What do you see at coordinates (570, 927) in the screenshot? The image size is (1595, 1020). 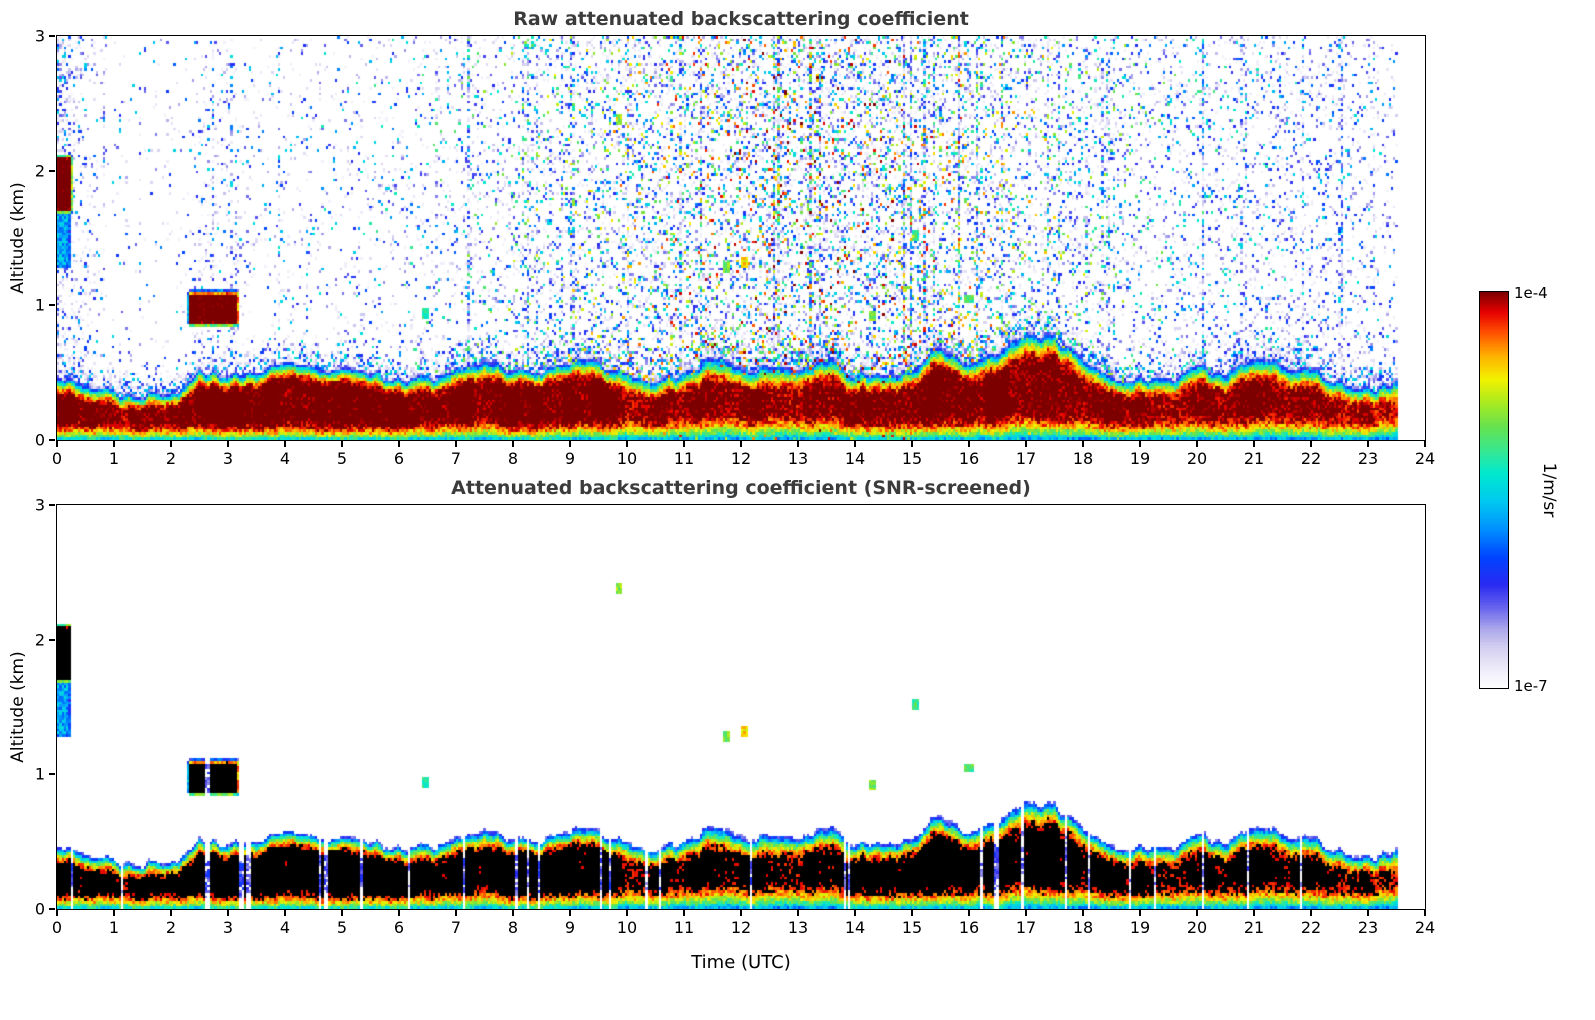 I see `x-tick-label: 9` at bounding box center [570, 927].